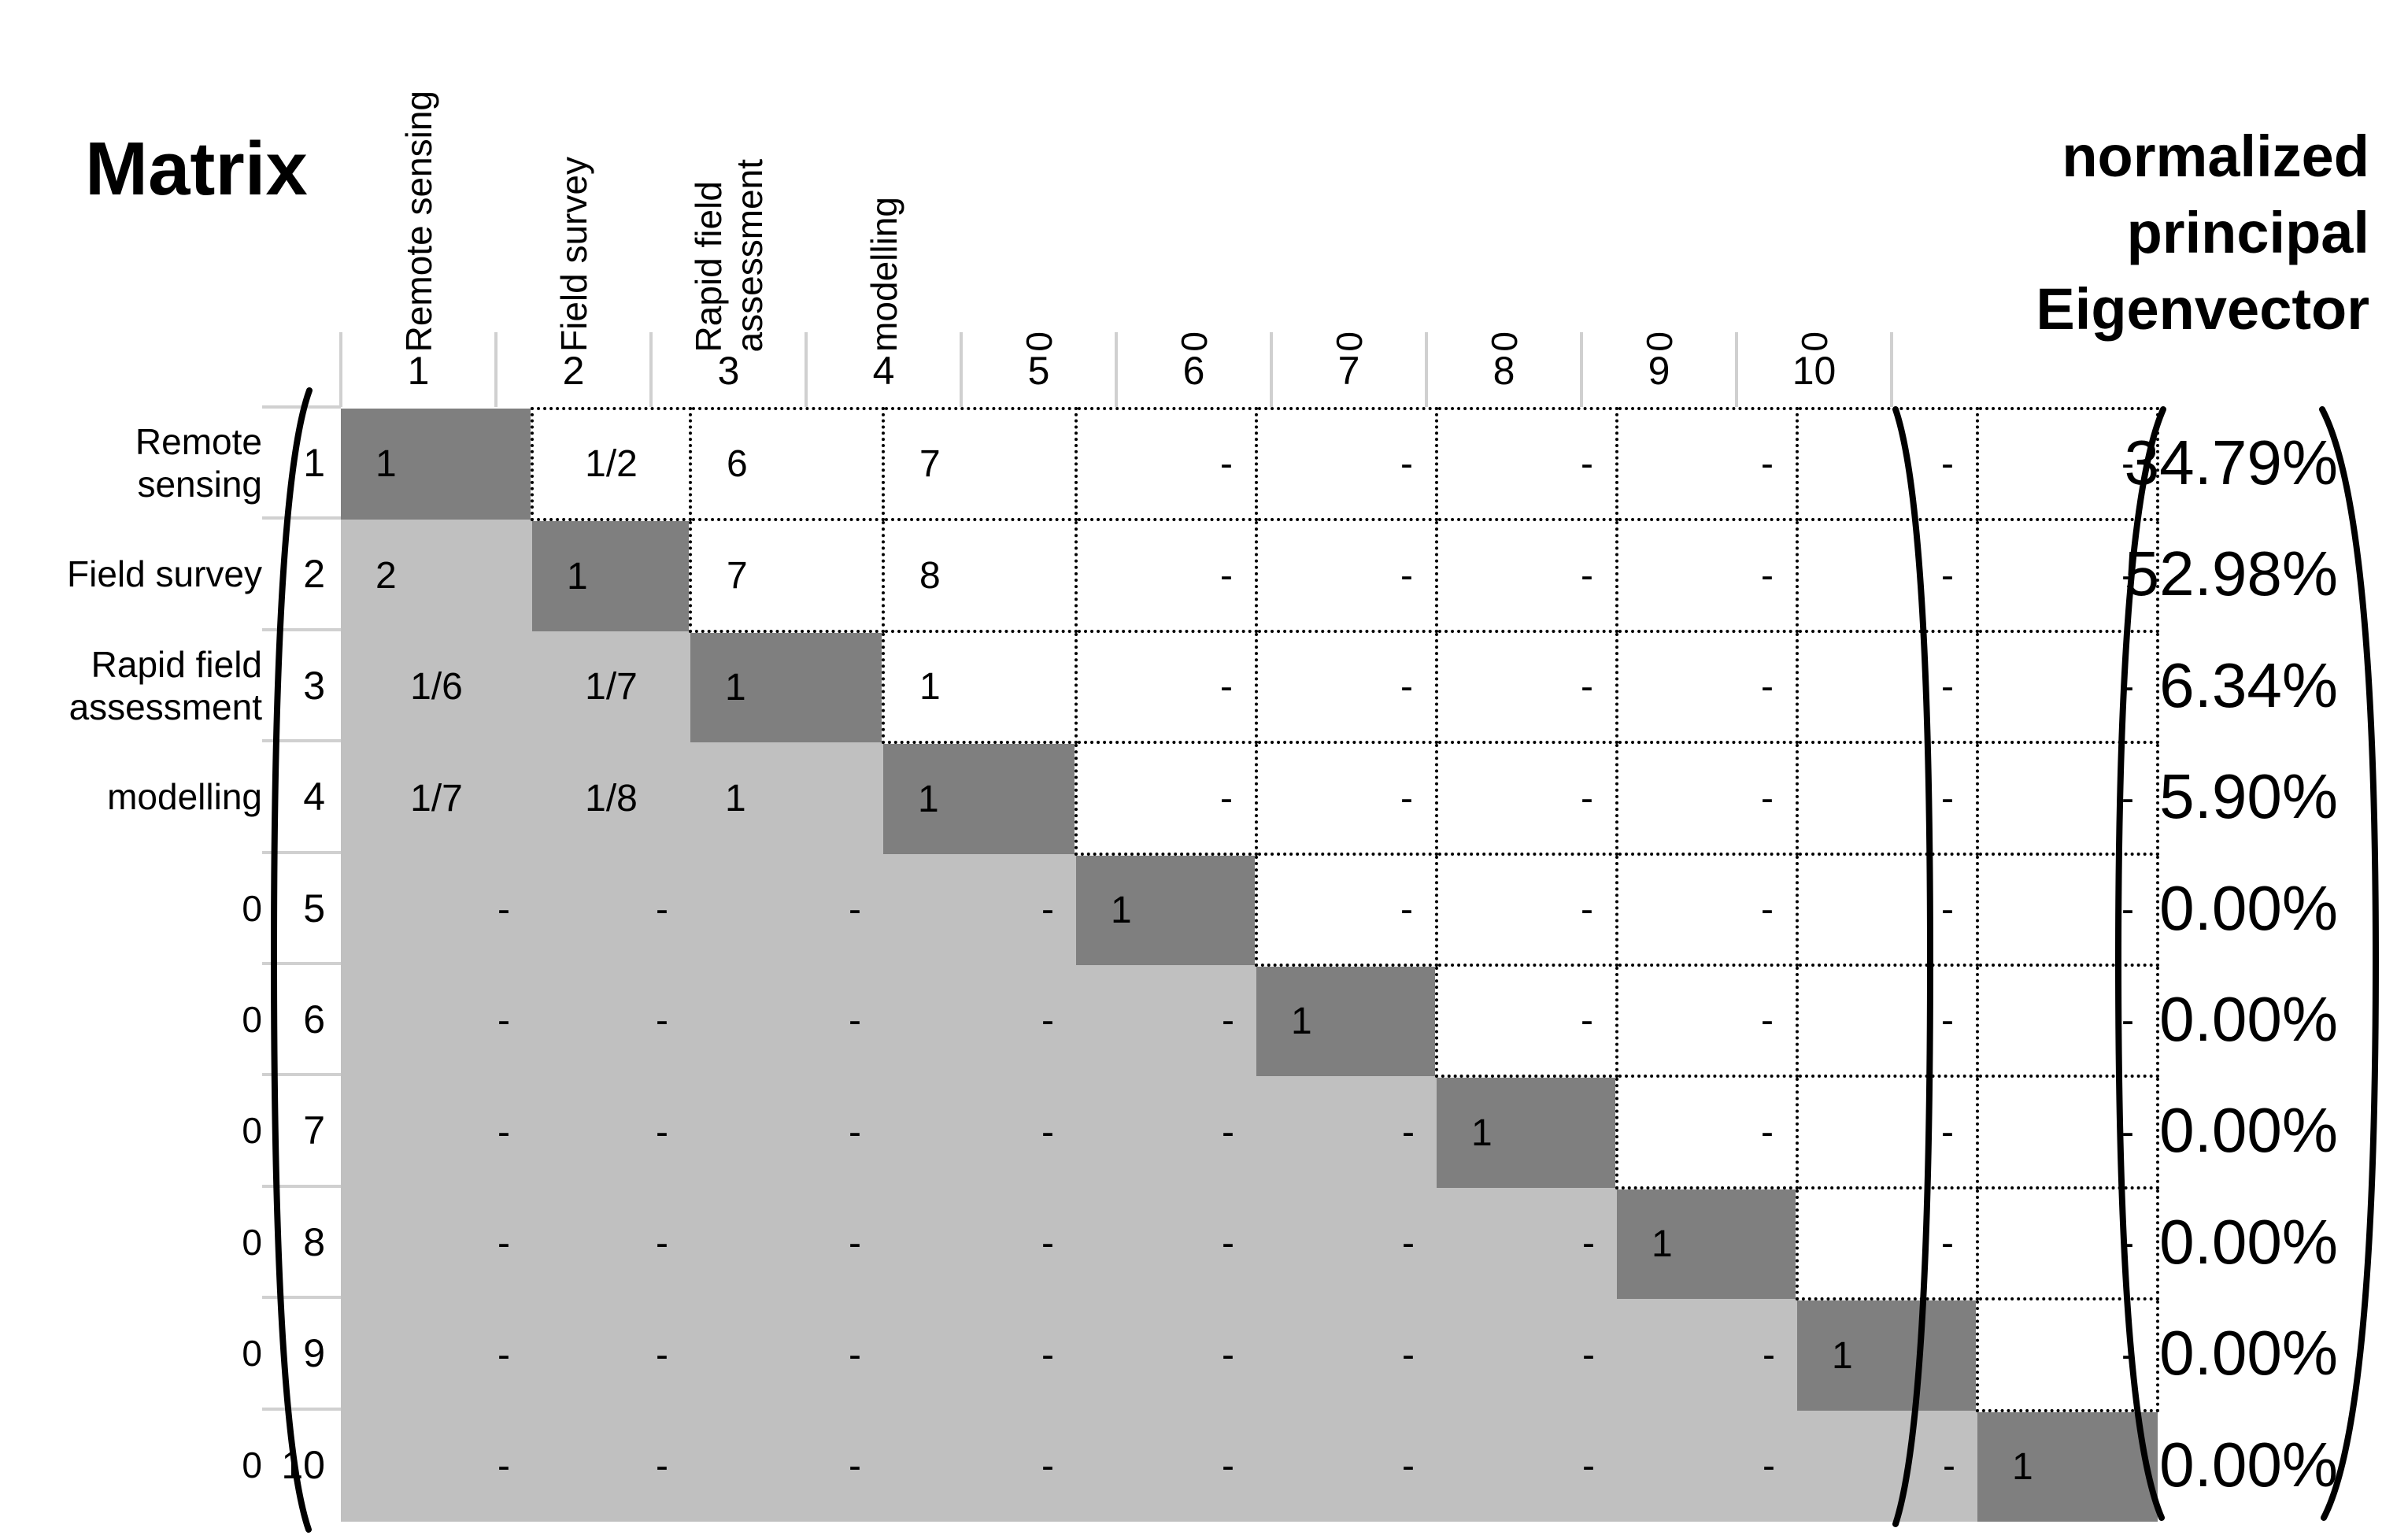 The width and height of the screenshot is (2408, 1539). I want to click on col-number: 8, so click(1504, 370).